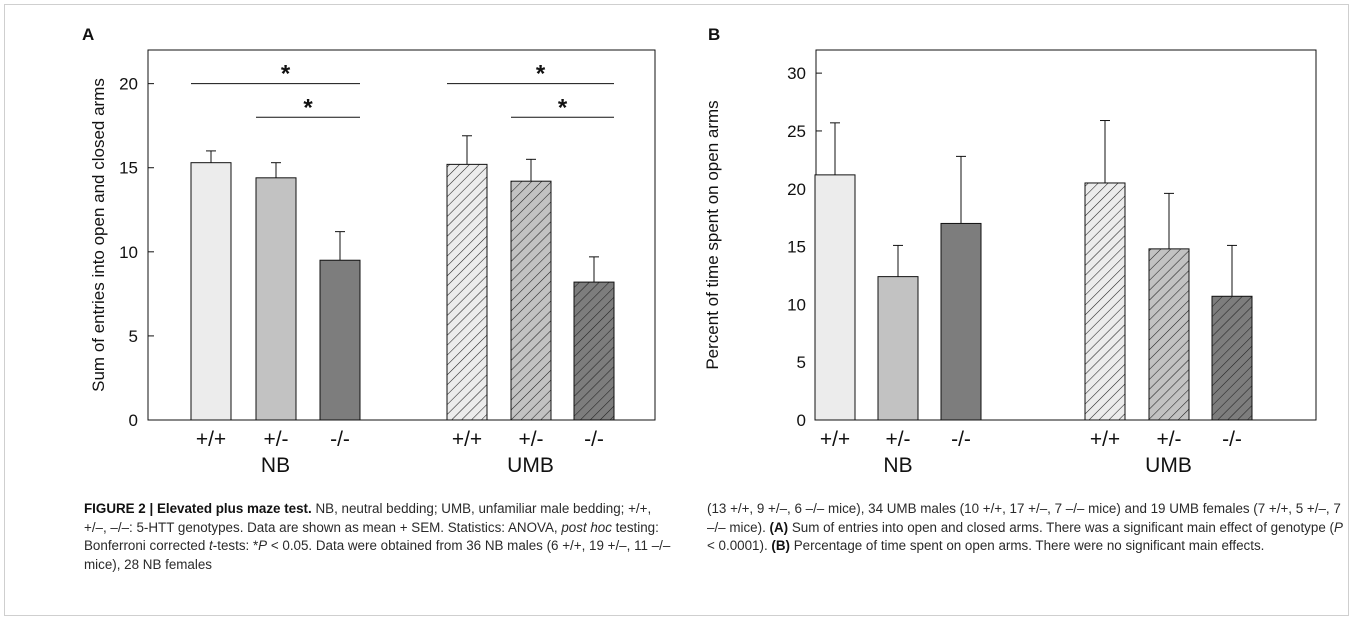 The image size is (1354, 620). What do you see at coordinates (235, 546) in the screenshot?
I see `caption-text-3: -tests: *` at bounding box center [235, 546].